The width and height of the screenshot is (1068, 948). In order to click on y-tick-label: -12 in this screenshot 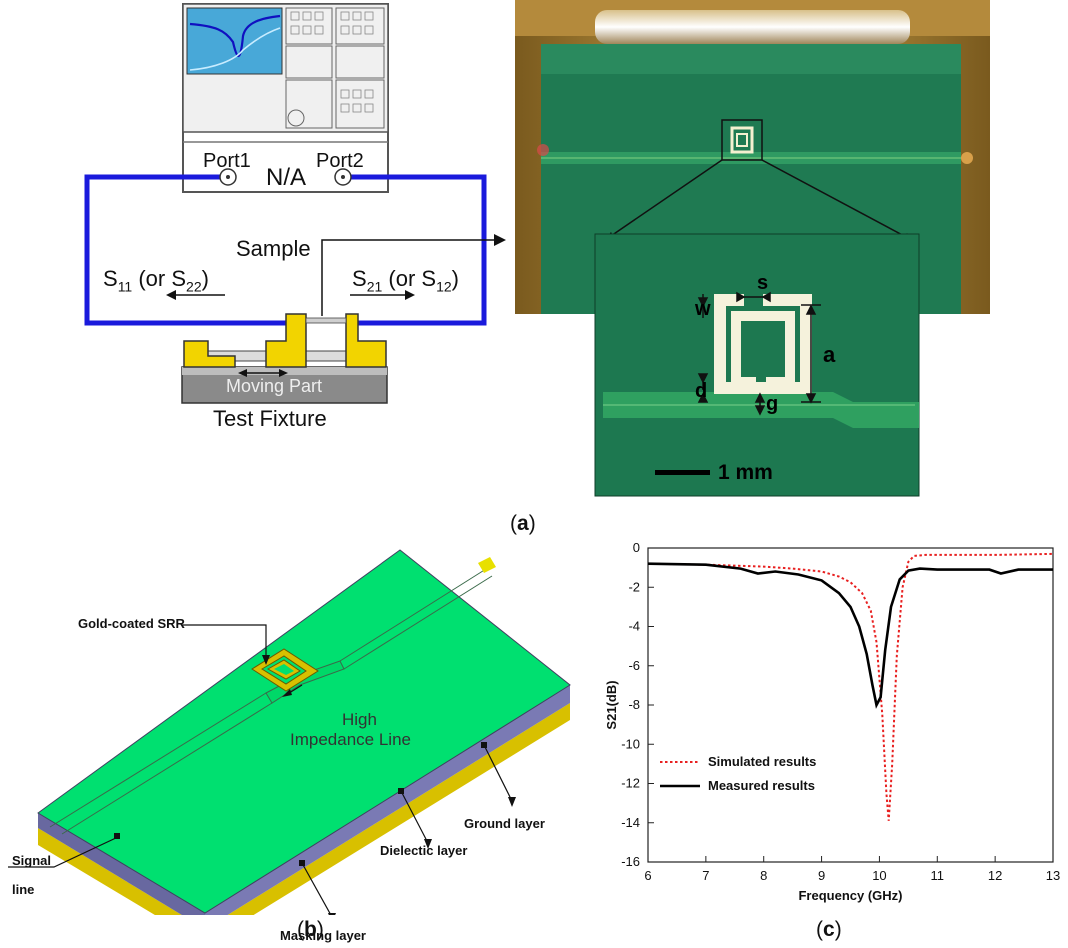, I will do `click(630, 783)`.